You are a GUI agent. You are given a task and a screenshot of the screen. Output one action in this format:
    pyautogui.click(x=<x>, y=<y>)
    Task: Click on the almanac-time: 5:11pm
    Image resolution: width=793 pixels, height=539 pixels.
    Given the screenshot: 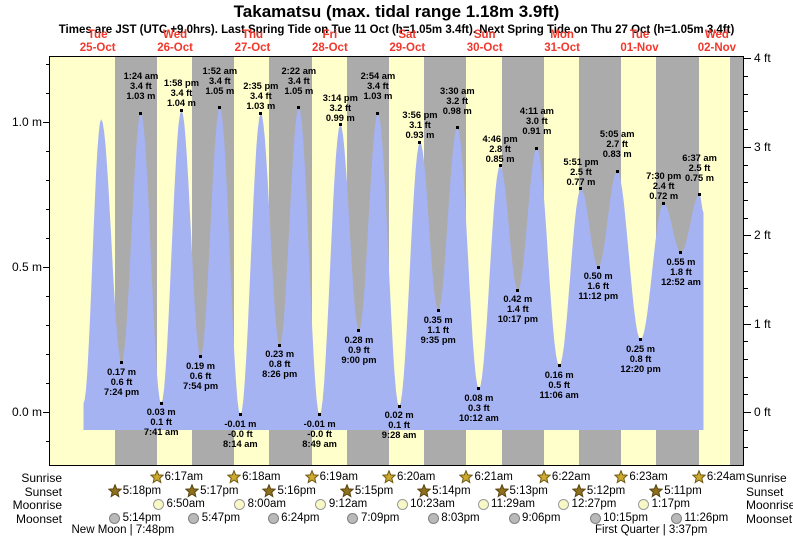 What is the action you would take?
    pyautogui.click(x=683, y=490)
    